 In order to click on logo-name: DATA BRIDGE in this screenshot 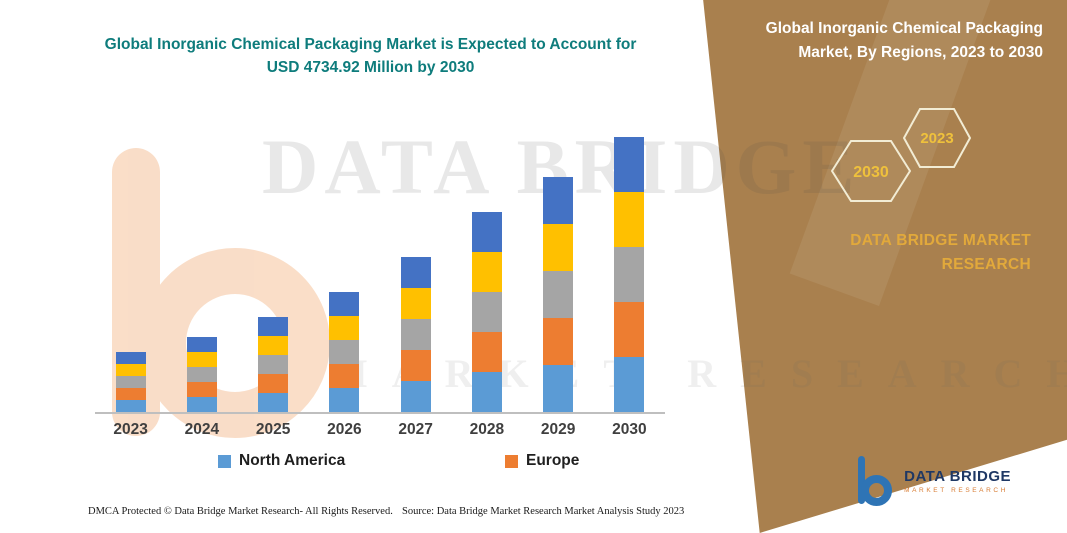, I will do `click(957, 476)`.